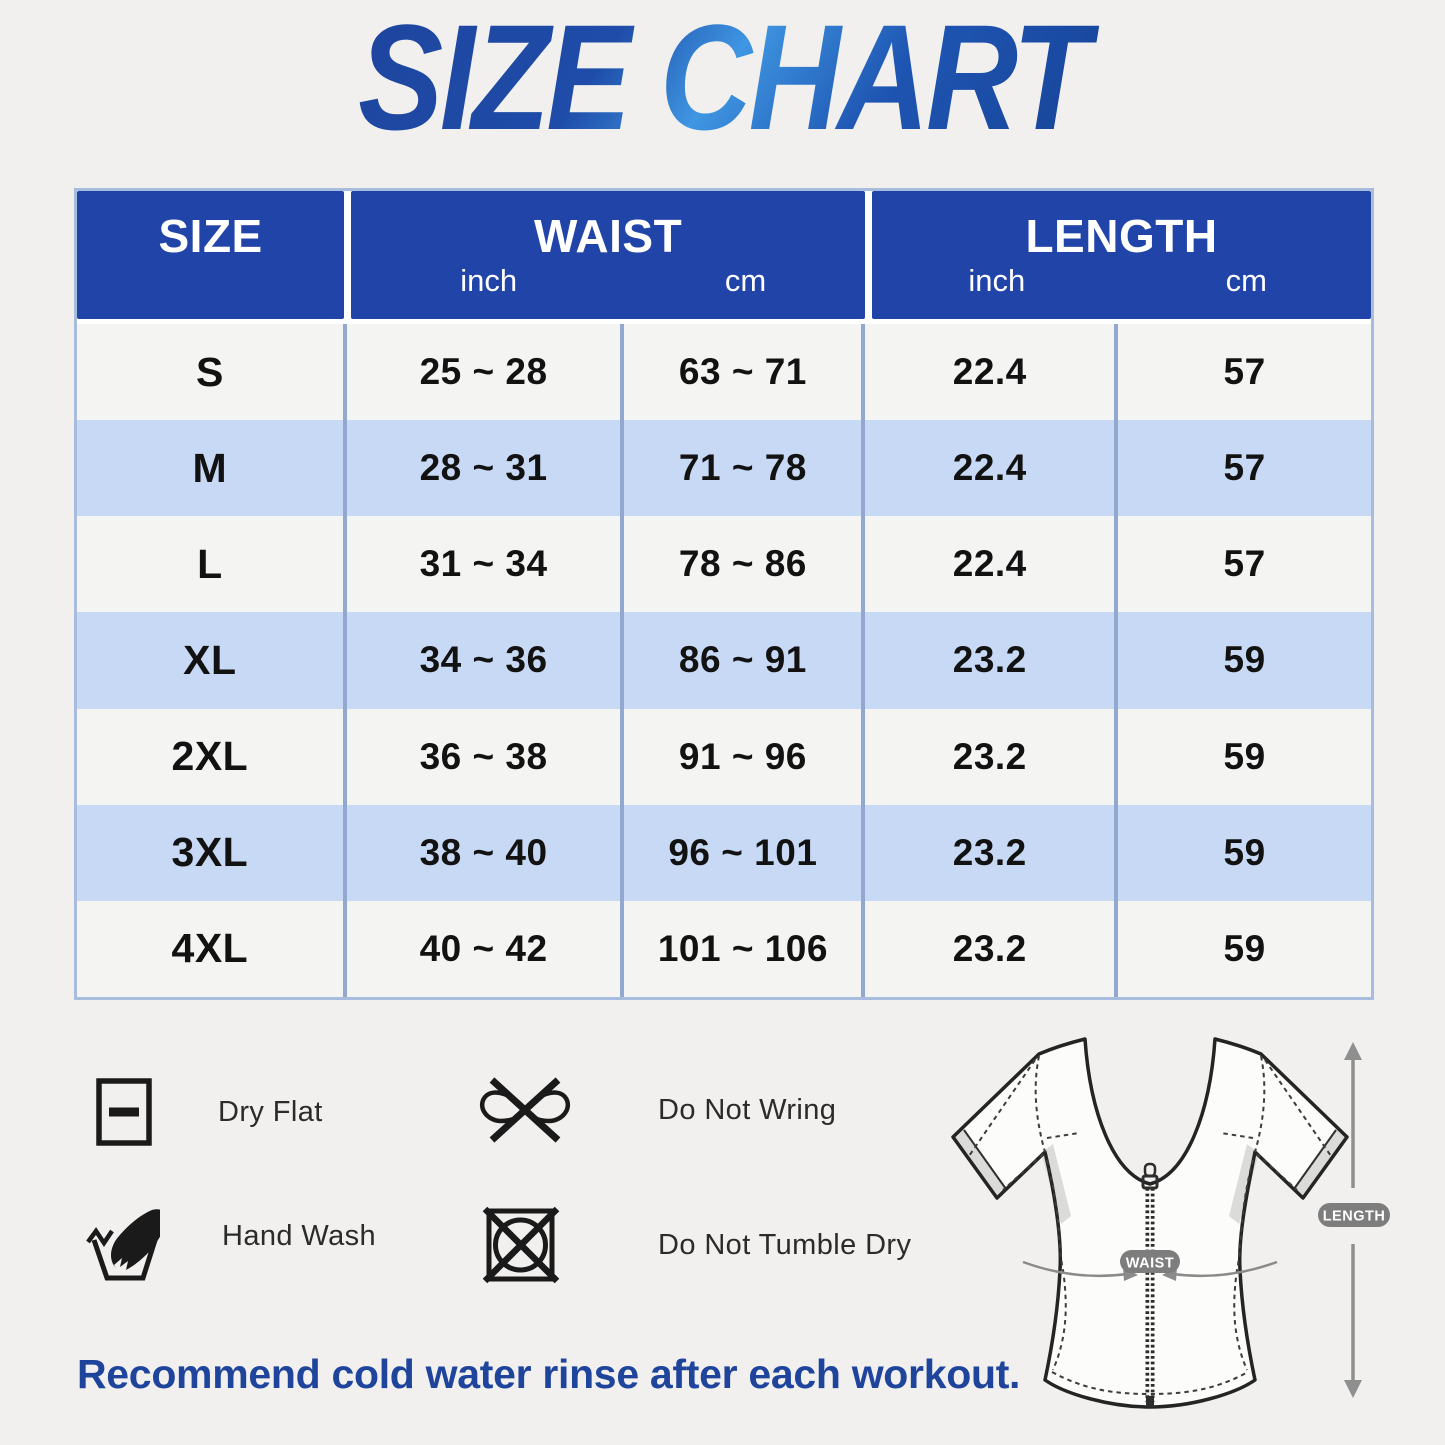  What do you see at coordinates (212, 660) in the screenshot?
I see `cell-size: XL` at bounding box center [212, 660].